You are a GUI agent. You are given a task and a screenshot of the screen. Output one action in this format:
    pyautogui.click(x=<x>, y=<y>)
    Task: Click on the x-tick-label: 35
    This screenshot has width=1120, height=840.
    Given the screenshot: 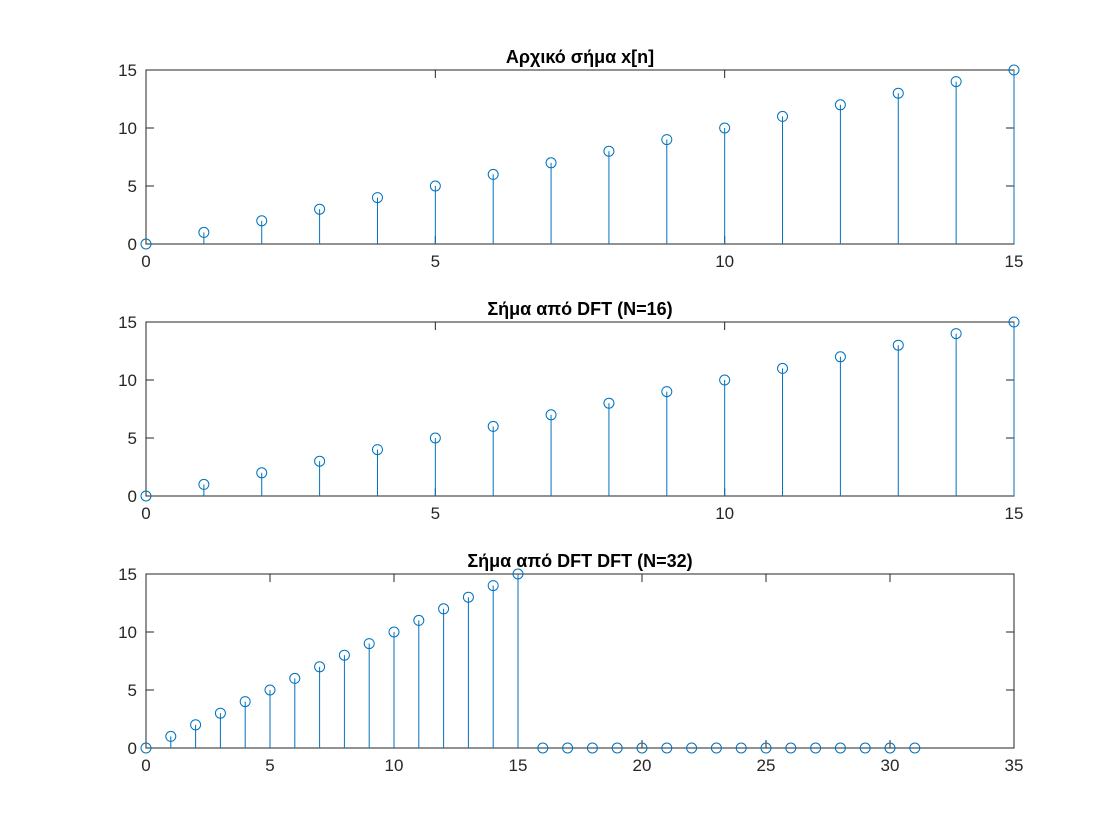 What is the action you would take?
    pyautogui.click(x=1014, y=765)
    